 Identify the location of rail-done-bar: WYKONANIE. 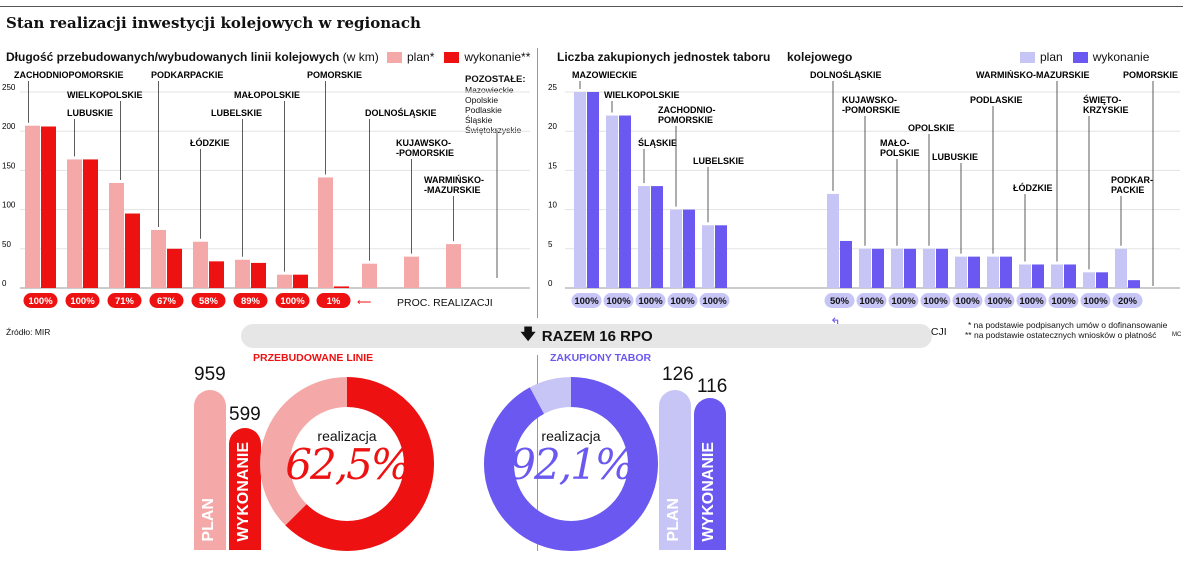
(245, 489).